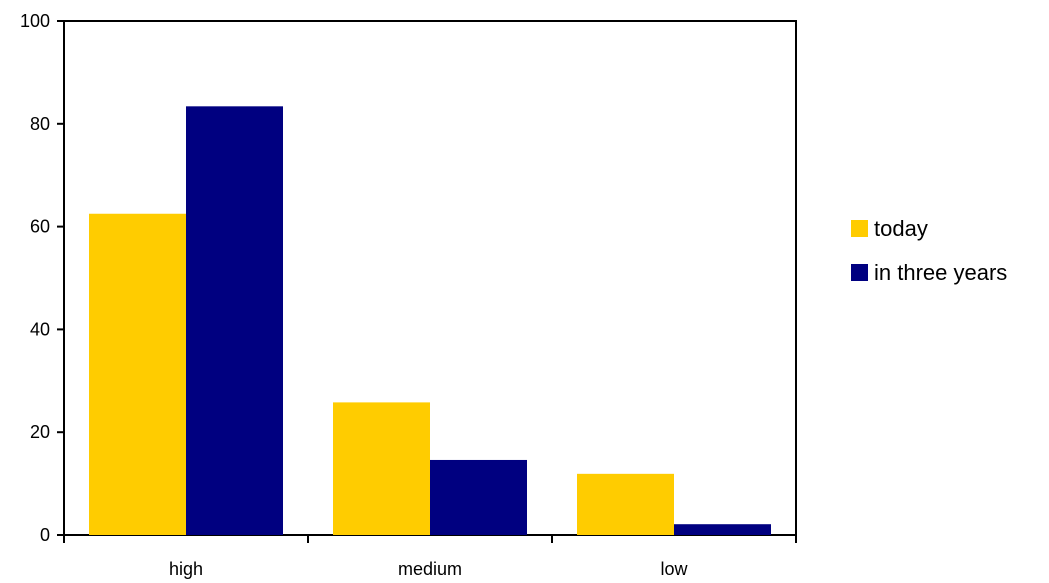 This screenshot has width=1049, height=583. What do you see at coordinates (35, 21) in the screenshot?
I see `y-tick-label: 100` at bounding box center [35, 21].